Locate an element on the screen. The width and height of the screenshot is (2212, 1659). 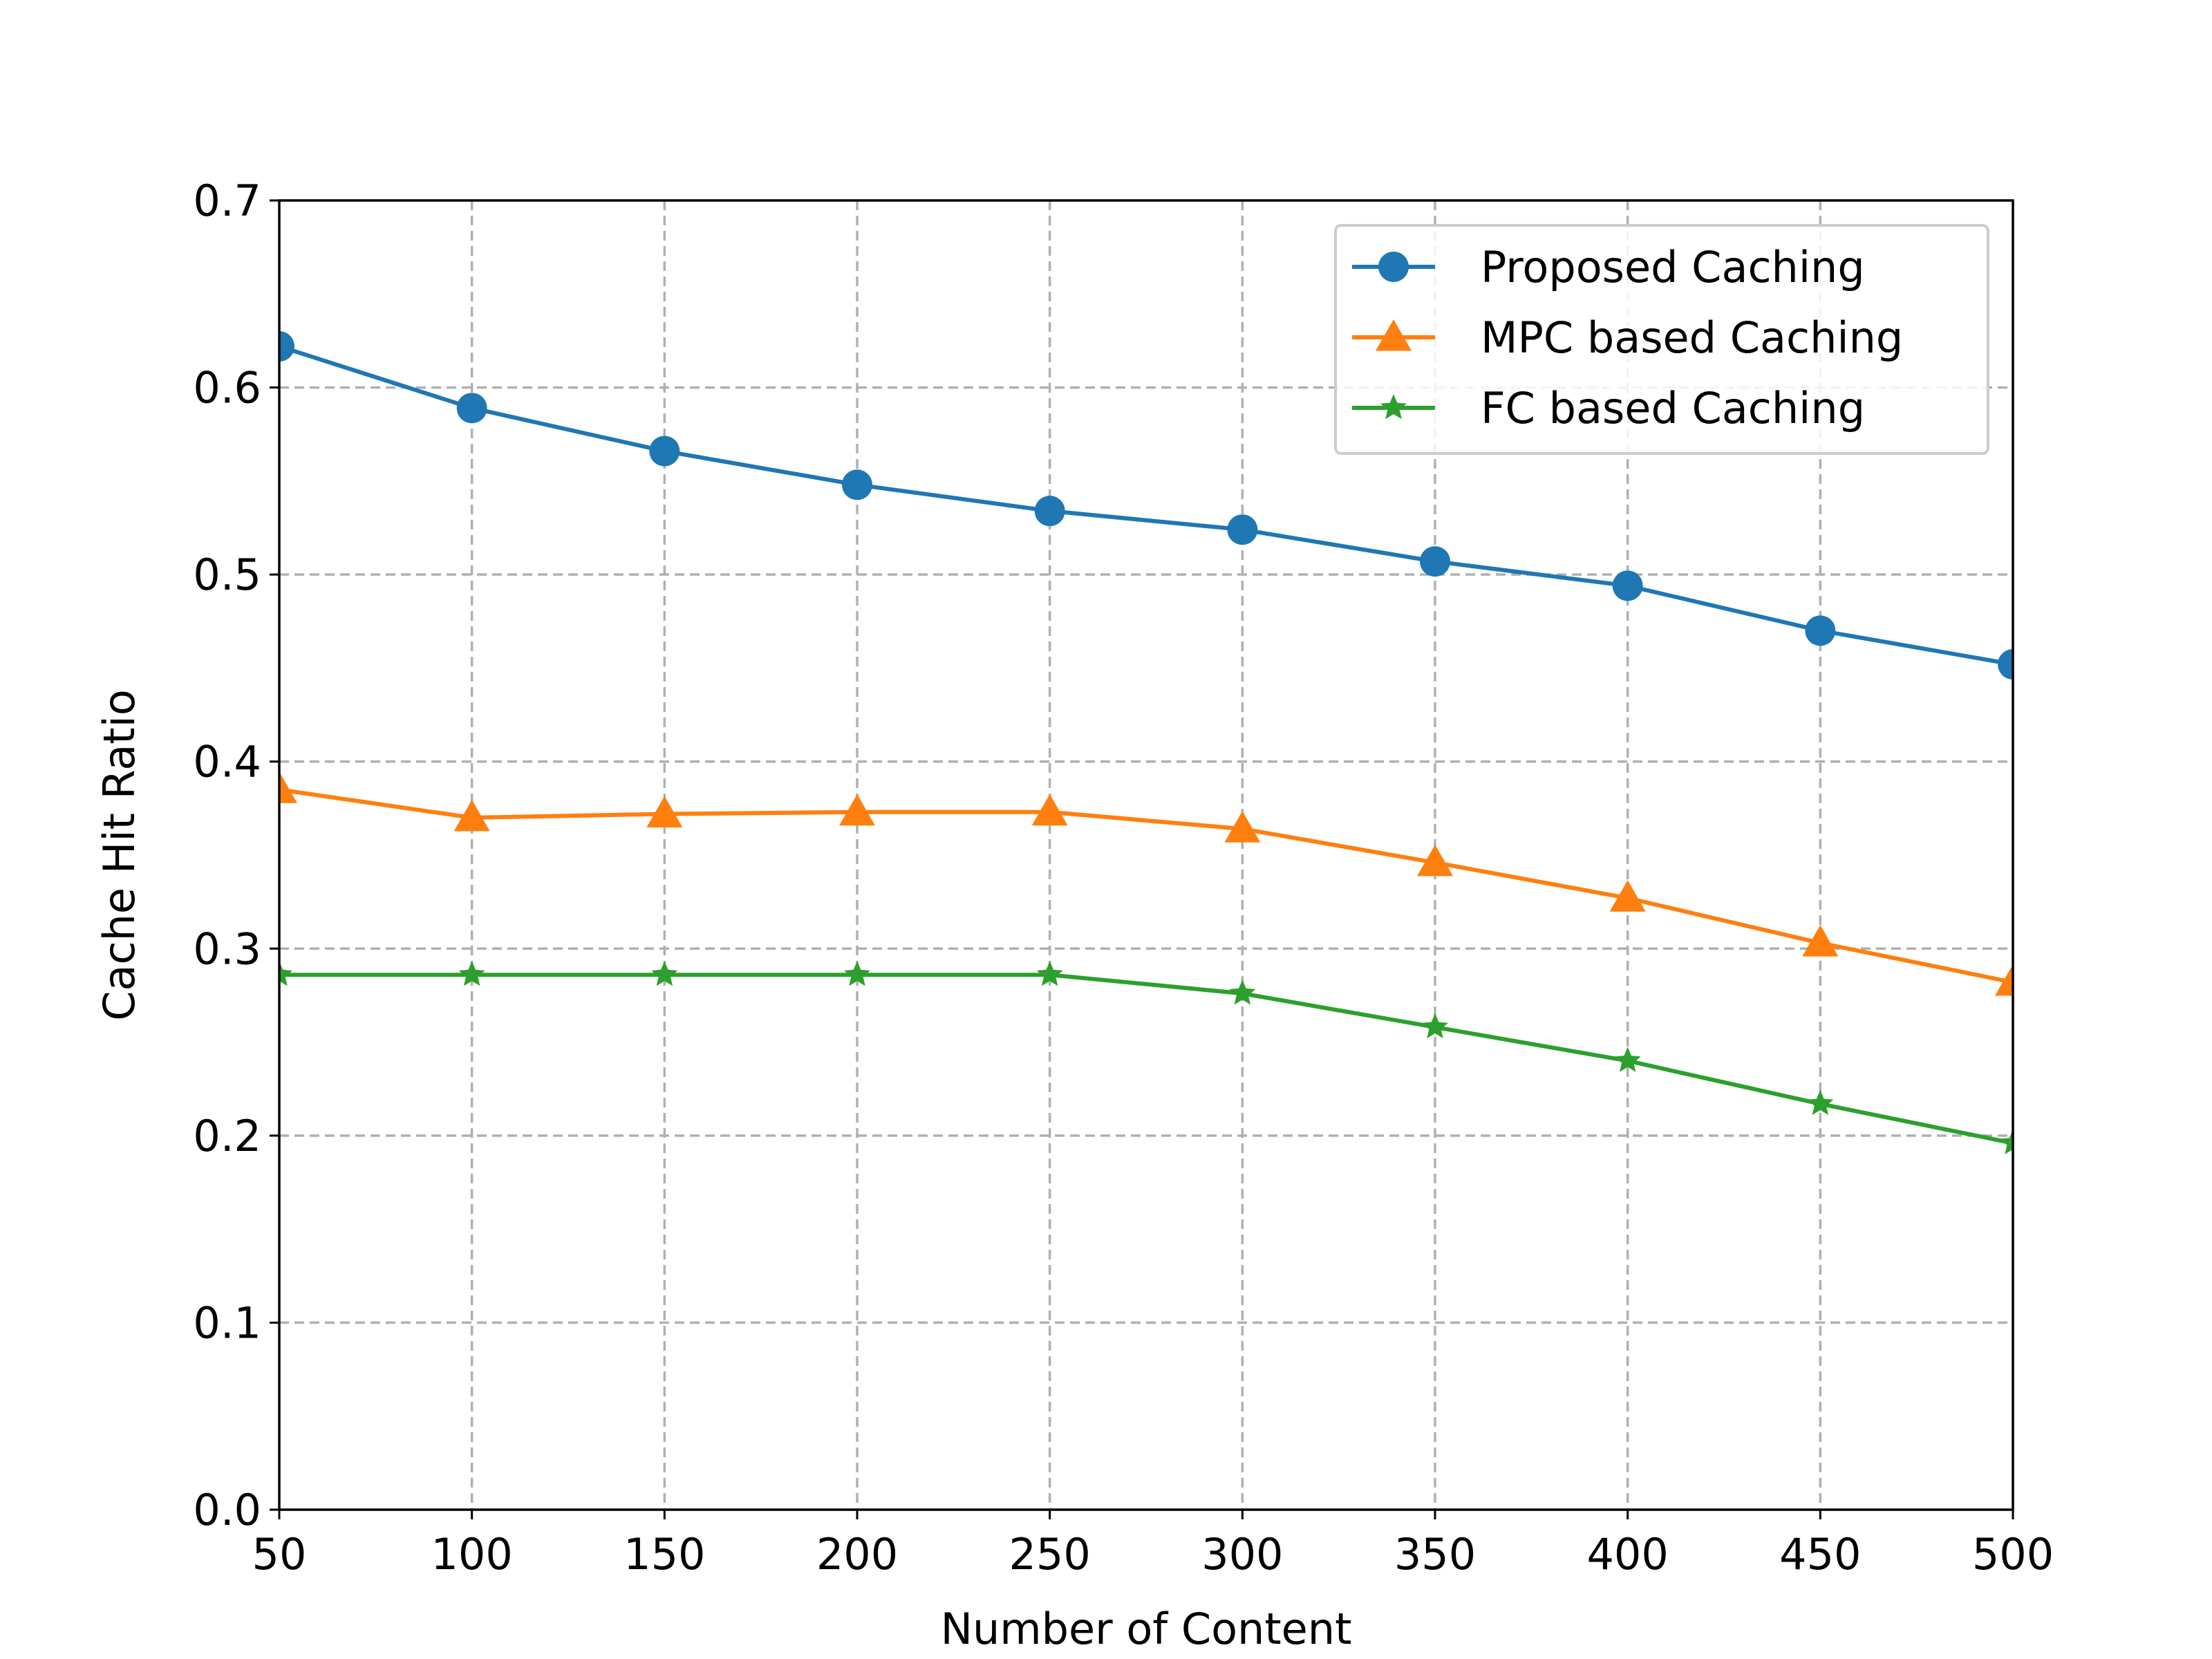
x-axis-label: Number of Content is located at coordinates (1146, 1629).